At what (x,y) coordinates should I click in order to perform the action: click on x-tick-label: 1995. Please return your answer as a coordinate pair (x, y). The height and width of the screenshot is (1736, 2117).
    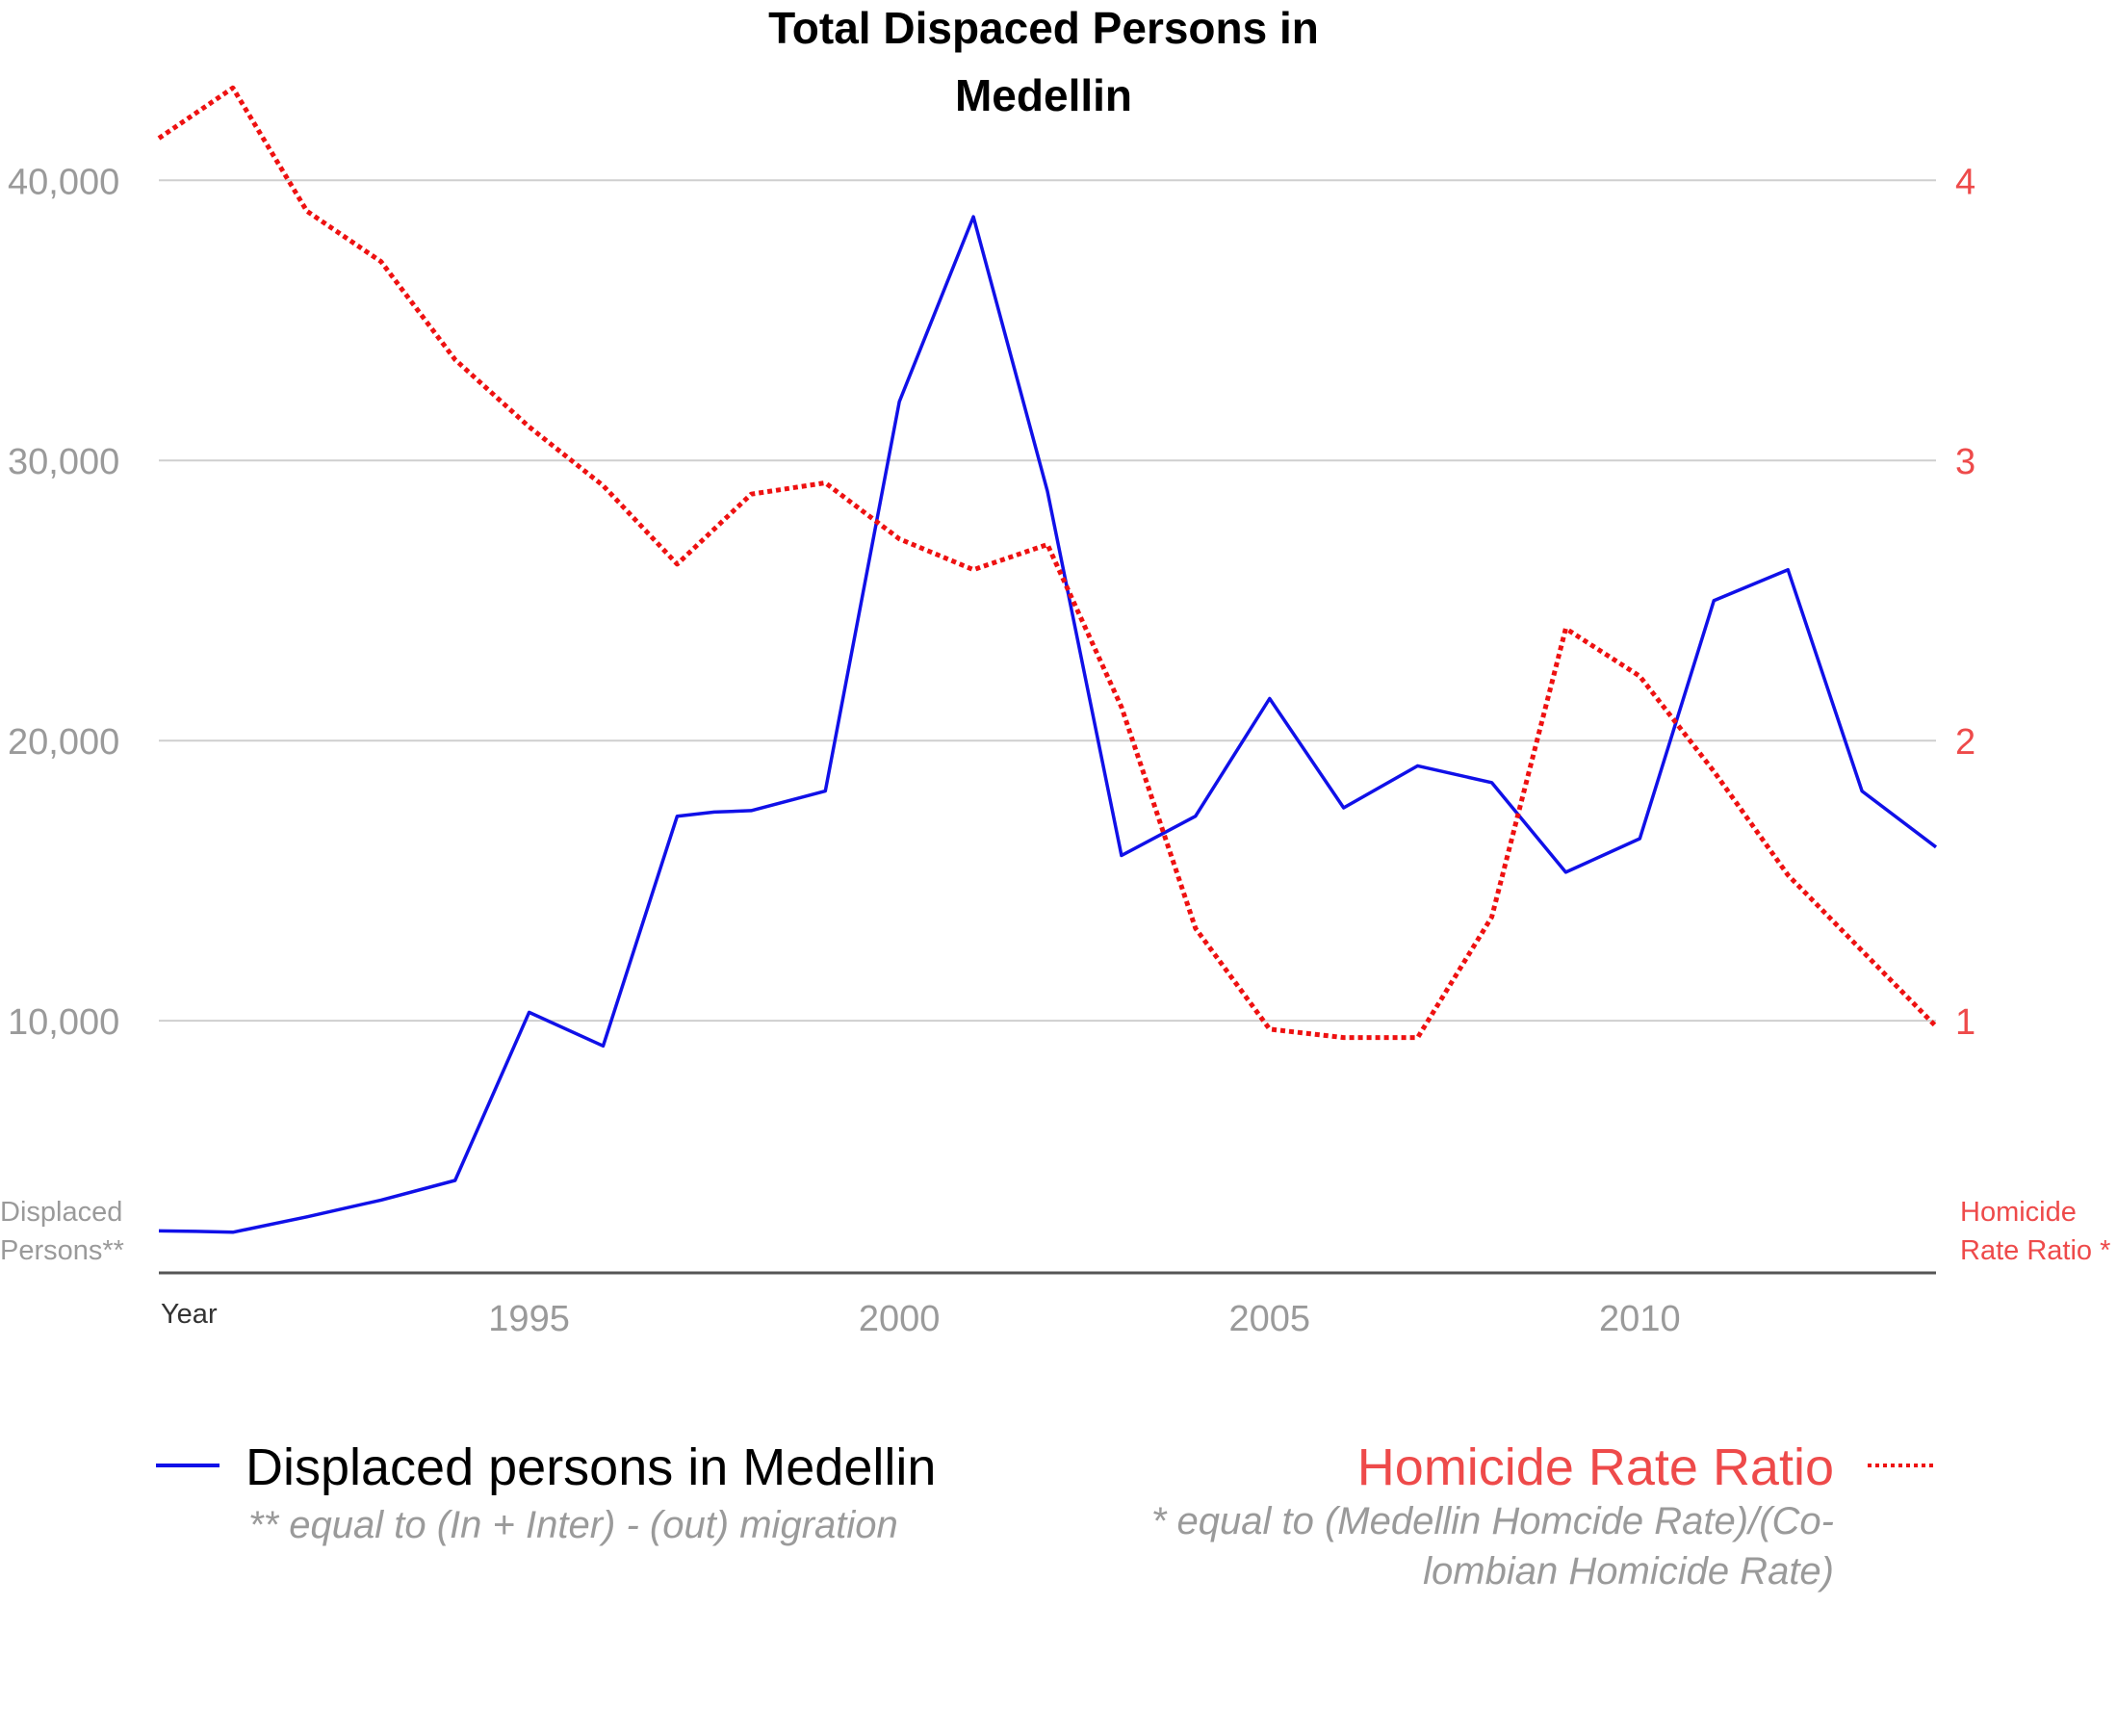
    Looking at the image, I should click on (529, 1319).